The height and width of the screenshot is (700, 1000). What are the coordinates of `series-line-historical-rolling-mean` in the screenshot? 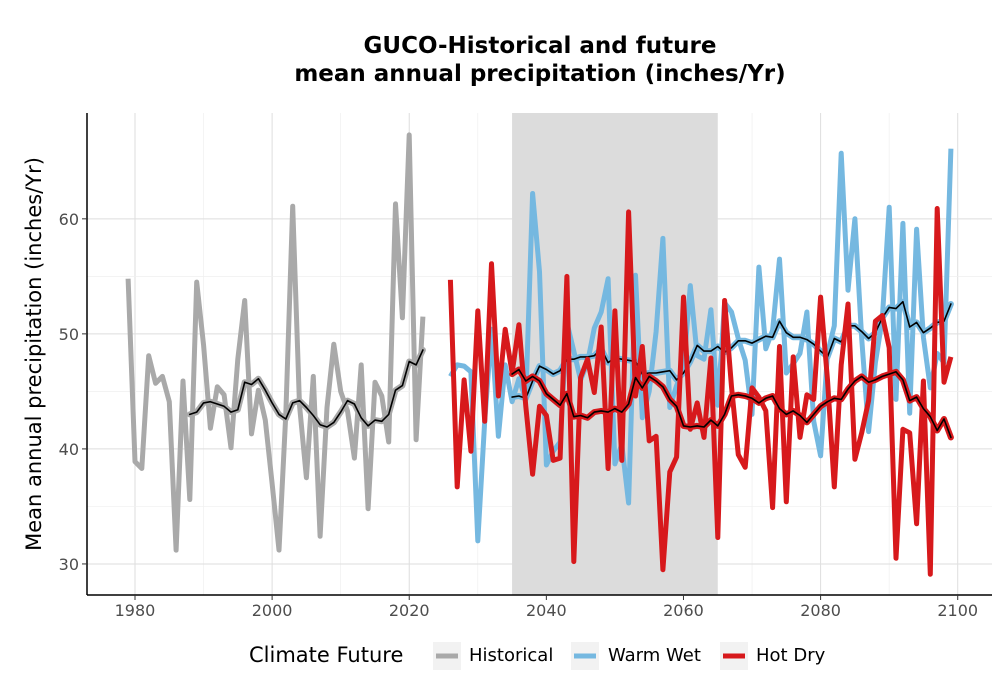 It's located at (306, 388).